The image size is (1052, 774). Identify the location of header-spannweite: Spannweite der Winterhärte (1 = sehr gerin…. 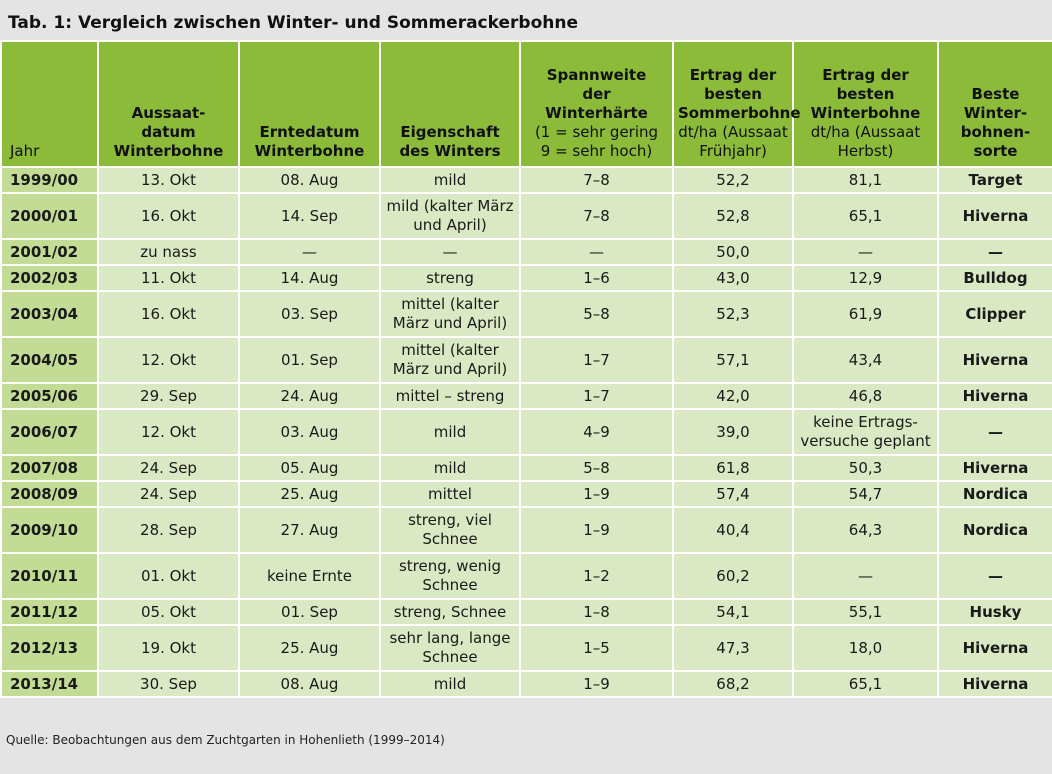
(596, 104).